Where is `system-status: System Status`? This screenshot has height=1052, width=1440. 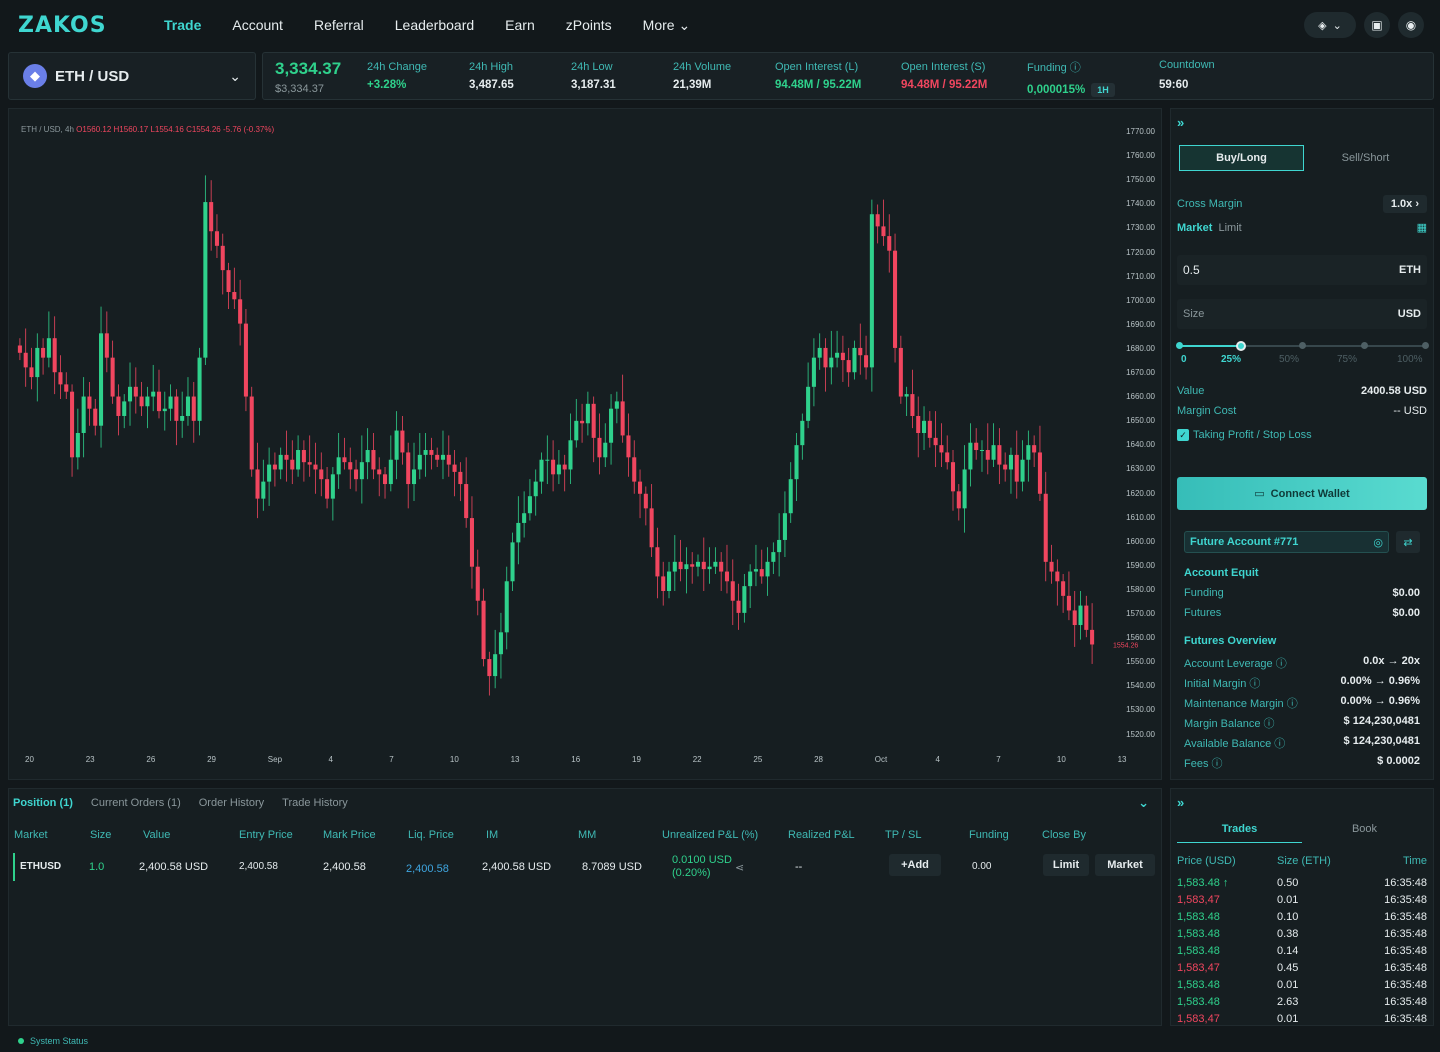 system-status: System Status is located at coordinates (59, 1041).